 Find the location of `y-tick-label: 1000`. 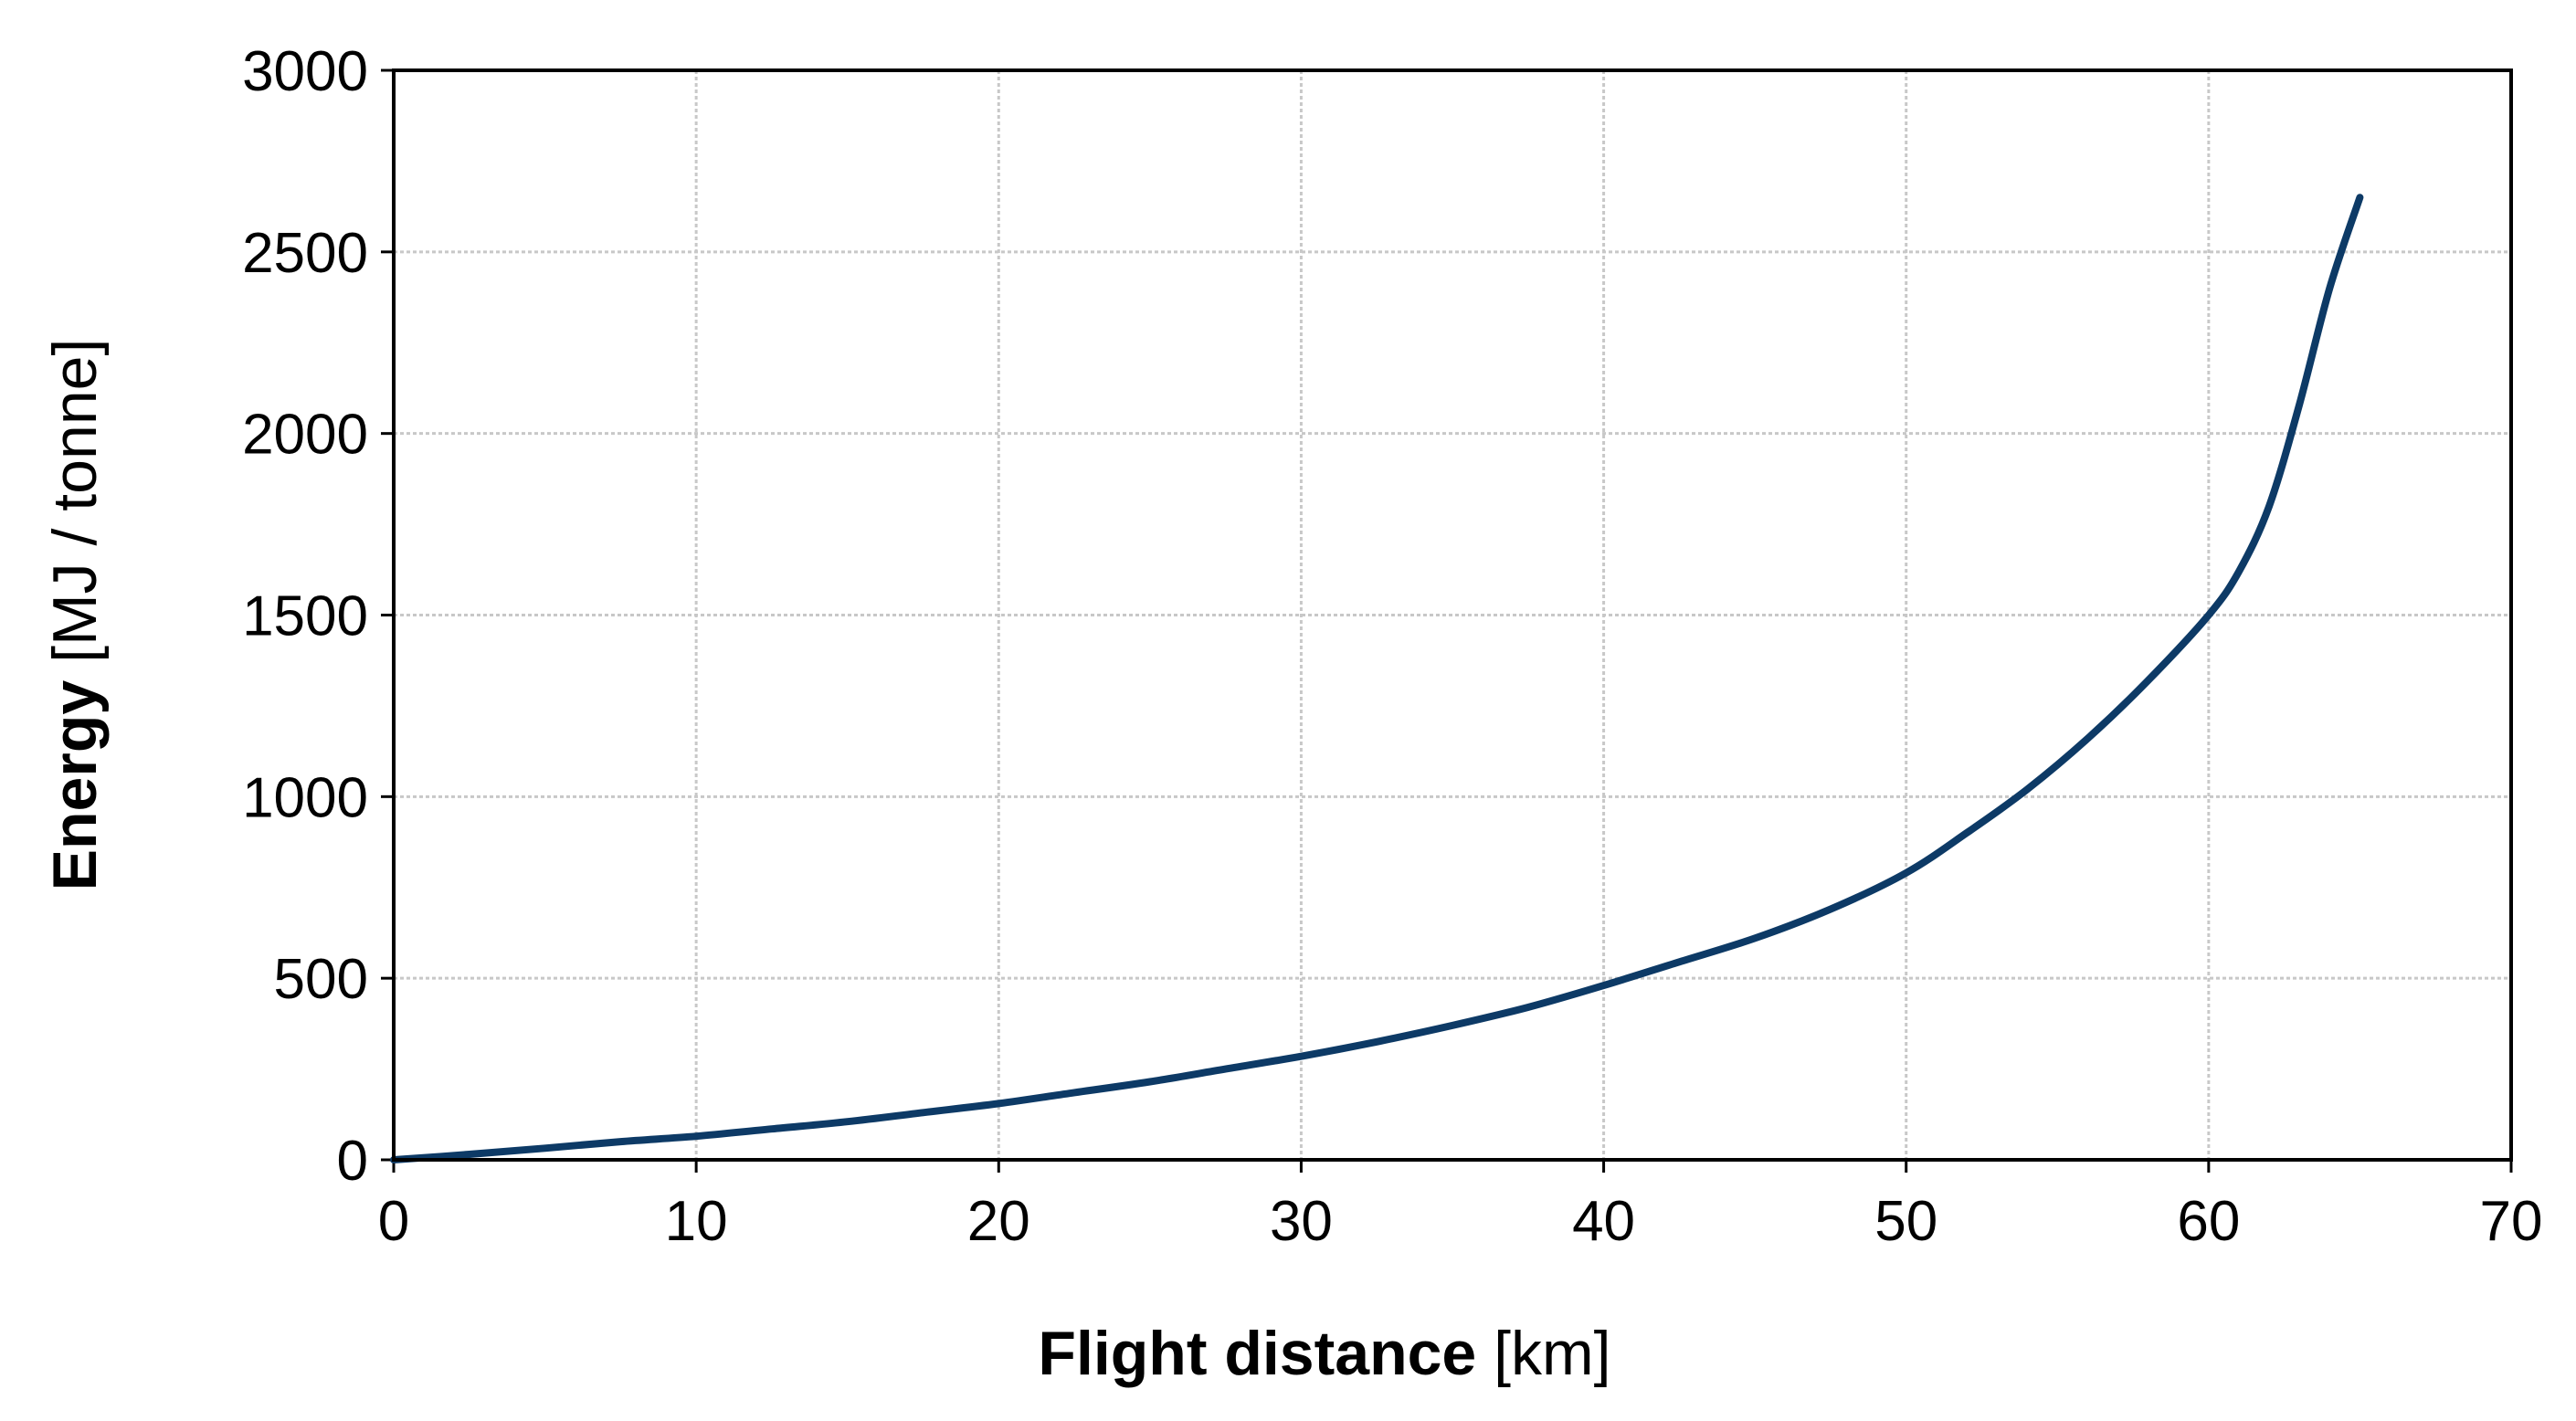

y-tick-label: 1000 is located at coordinates (305, 797).